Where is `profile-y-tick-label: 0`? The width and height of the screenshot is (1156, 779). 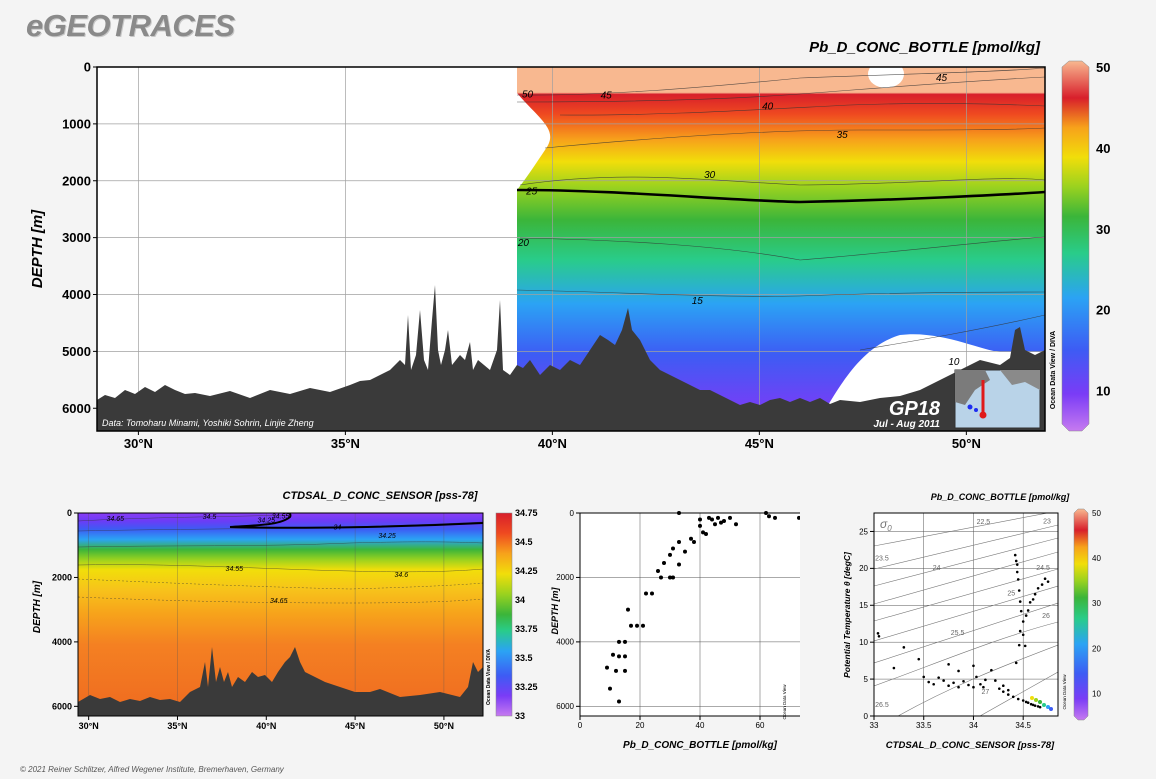
profile-y-tick-label: 0 is located at coordinates (572, 513).